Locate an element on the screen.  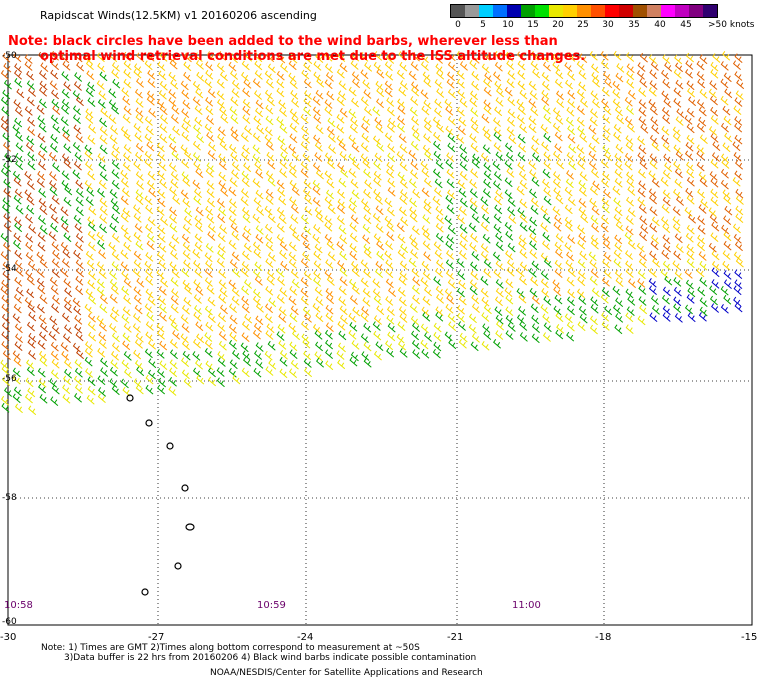
colorbar-label: 5 is located at coordinates (483, 25).